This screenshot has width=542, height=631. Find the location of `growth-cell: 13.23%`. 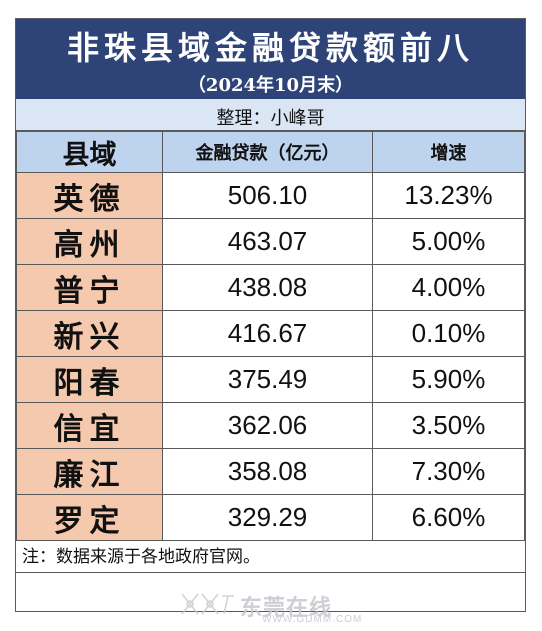

growth-cell: 13.23% is located at coordinates (448, 195).